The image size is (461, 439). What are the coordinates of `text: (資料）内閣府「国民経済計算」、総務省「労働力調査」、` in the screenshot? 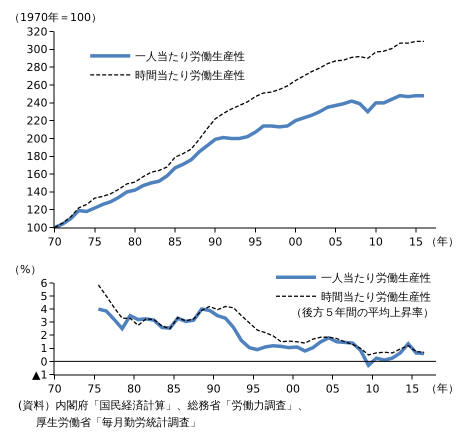 It's located at (163, 405).